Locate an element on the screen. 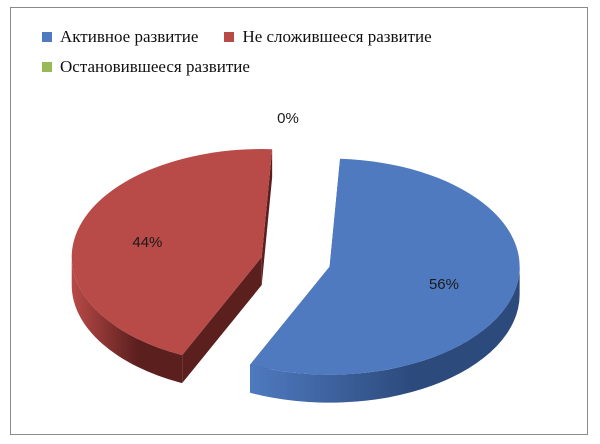  legend-item-active: Активное развитие is located at coordinates (120, 37).